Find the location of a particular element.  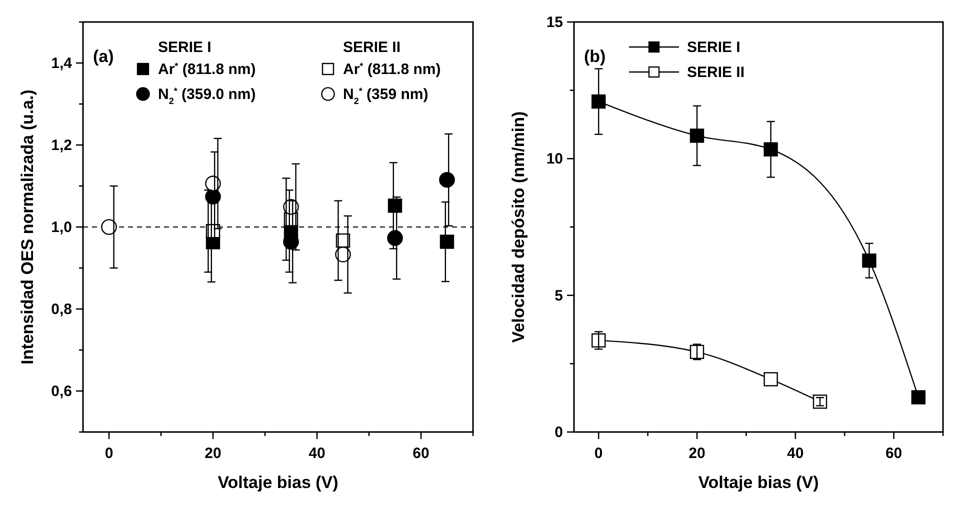

legend-label: SERIE II is located at coordinates (716, 72).